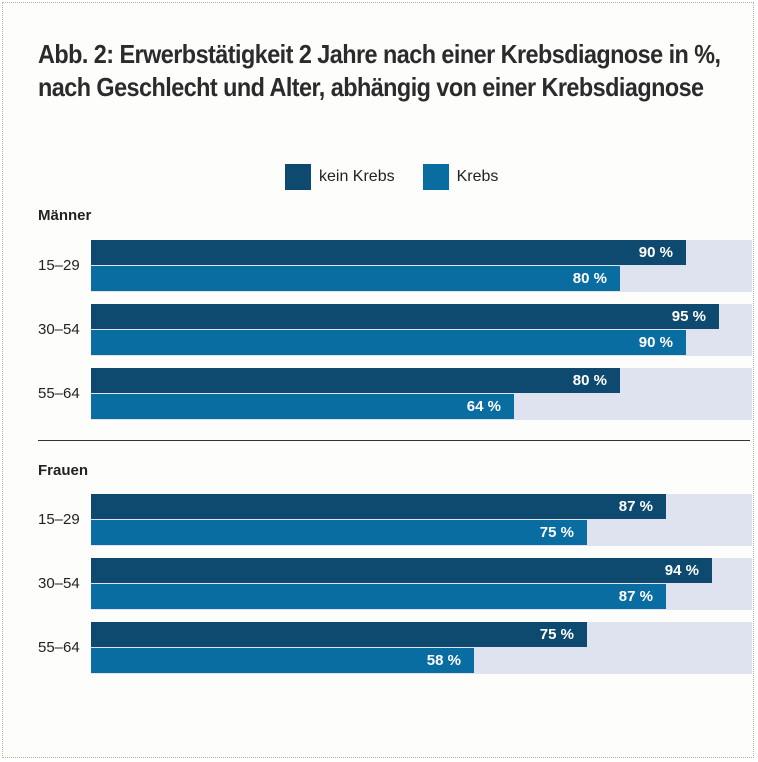  What do you see at coordinates (378, 596) in the screenshot?
I see `bar-frauen-30-54-krebs` at bounding box center [378, 596].